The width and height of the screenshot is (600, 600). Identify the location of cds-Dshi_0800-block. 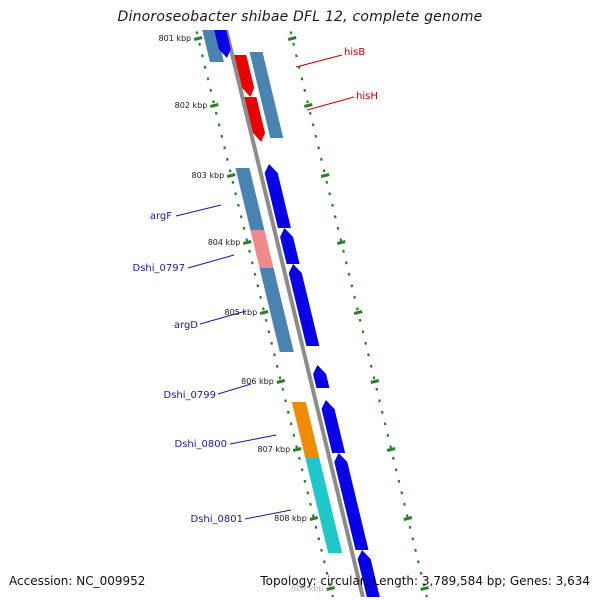
(305, 430).